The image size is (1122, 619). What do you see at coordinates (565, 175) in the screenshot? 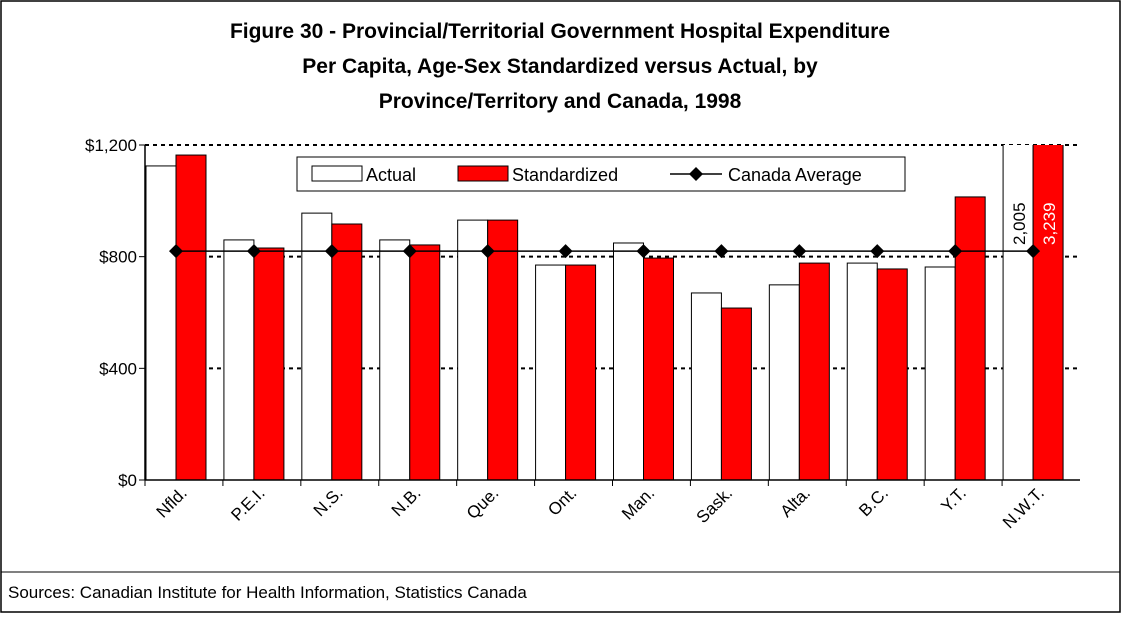
I see `legend-label: Standardized` at bounding box center [565, 175].